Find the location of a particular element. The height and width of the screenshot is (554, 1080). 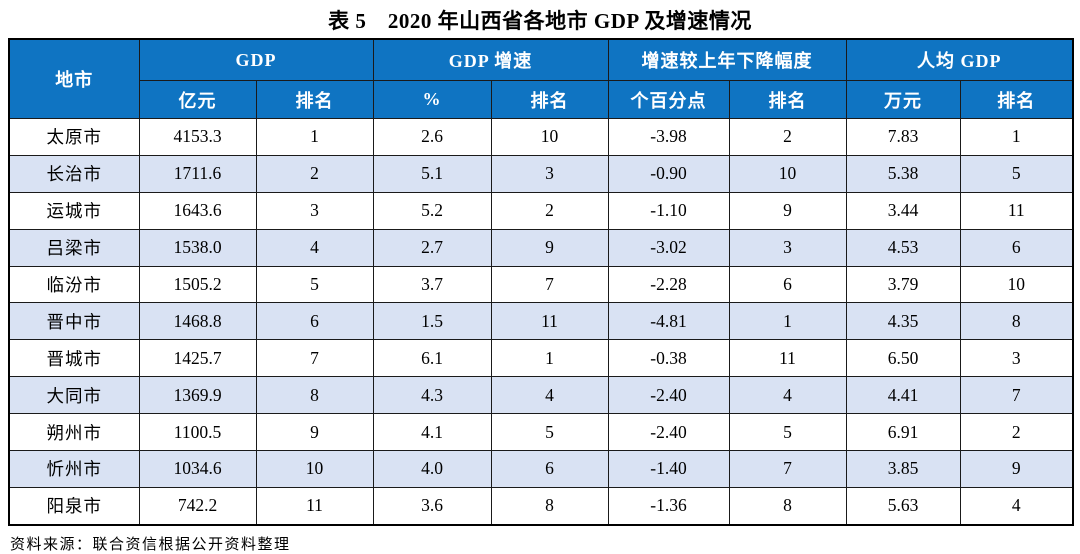

value-cell: 3.6 is located at coordinates (432, 506).